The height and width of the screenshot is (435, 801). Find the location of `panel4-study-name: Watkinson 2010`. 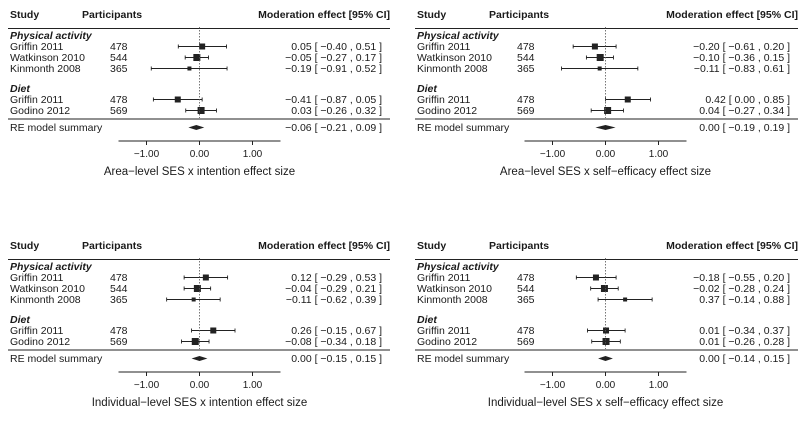

panel4-study-name: Watkinson 2010 is located at coordinates (454, 289).